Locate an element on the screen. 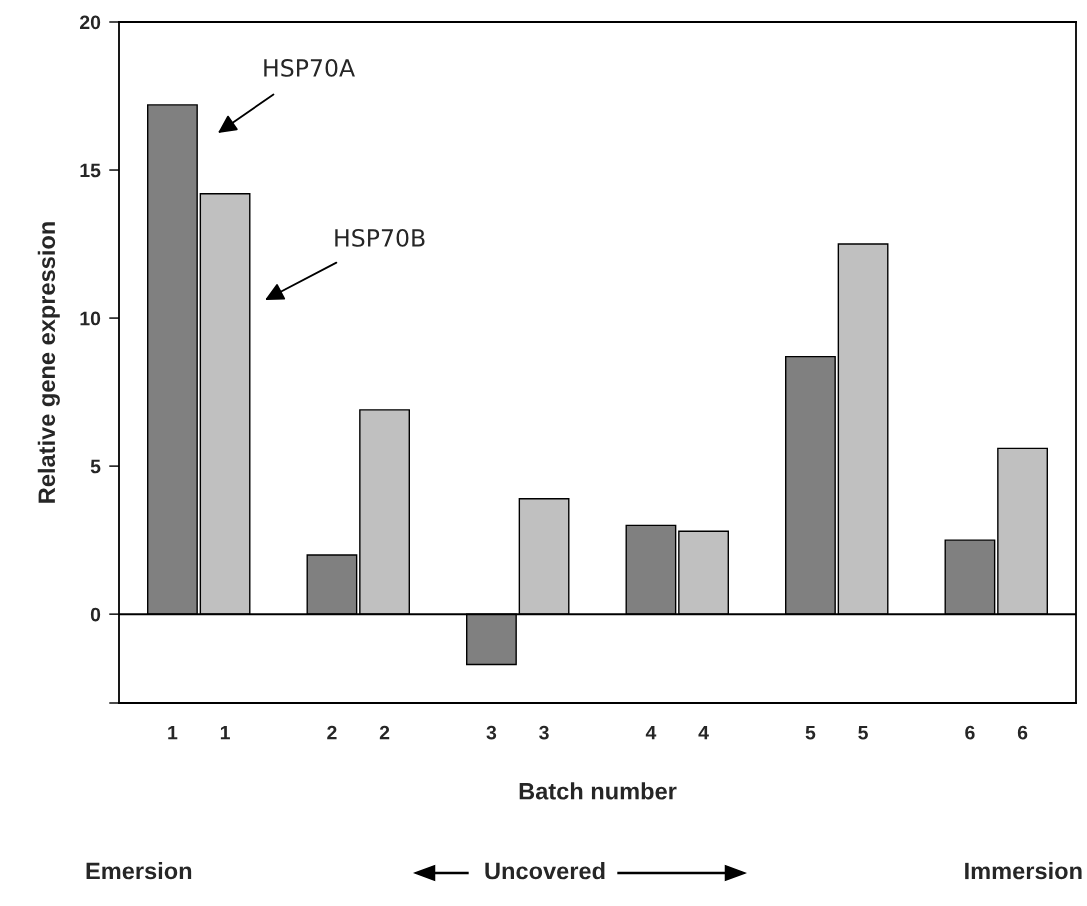 This screenshot has width=1087, height=906. y-tick-label: 15 is located at coordinates (90, 170).